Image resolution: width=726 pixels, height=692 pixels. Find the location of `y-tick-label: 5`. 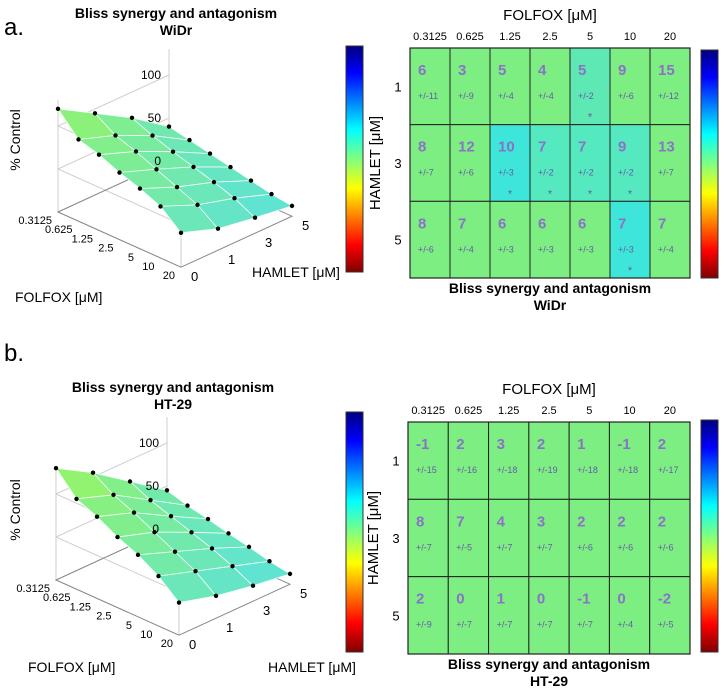

y-tick-label: 5 is located at coordinates (303, 593).